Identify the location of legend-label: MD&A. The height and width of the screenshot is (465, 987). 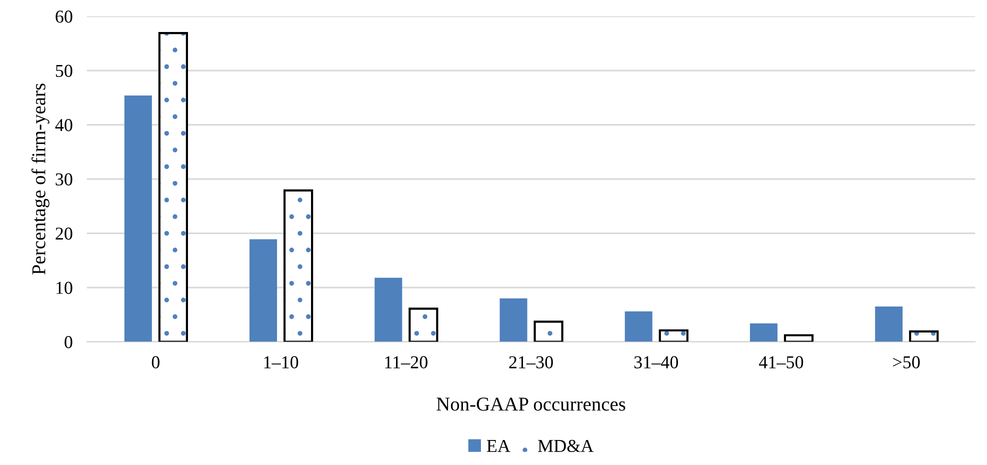
(566, 446).